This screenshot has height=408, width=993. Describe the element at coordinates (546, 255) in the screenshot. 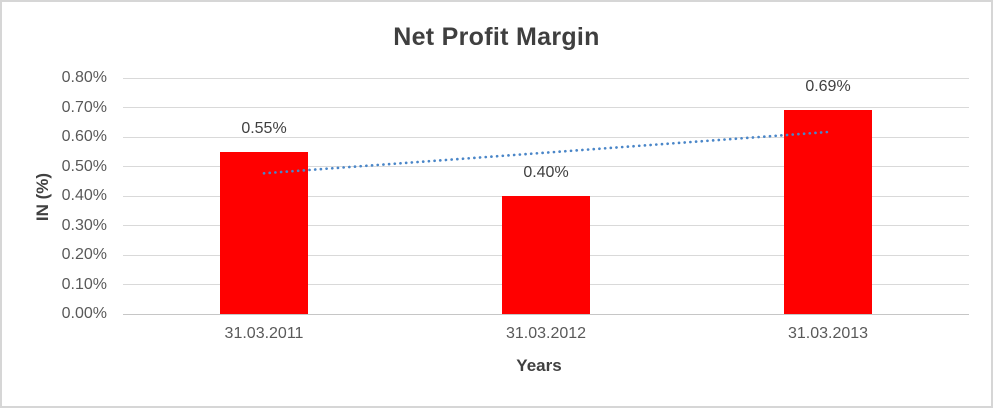

I see `bar-31.03.2012` at that location.